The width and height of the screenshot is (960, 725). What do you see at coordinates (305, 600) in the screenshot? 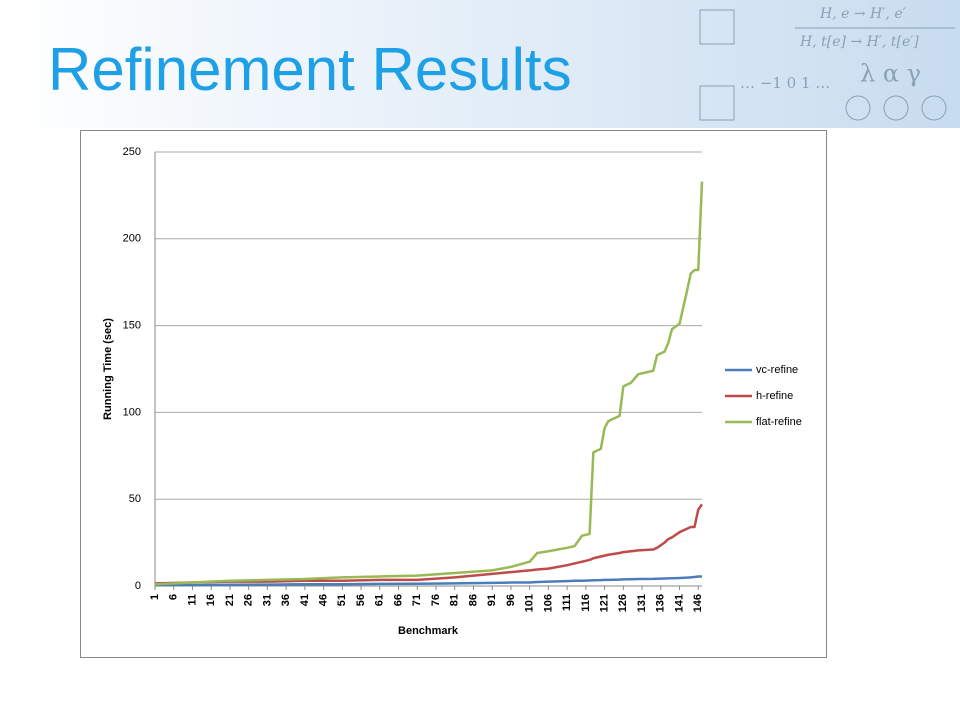
I see `x-tick-label: 41` at bounding box center [305, 600].